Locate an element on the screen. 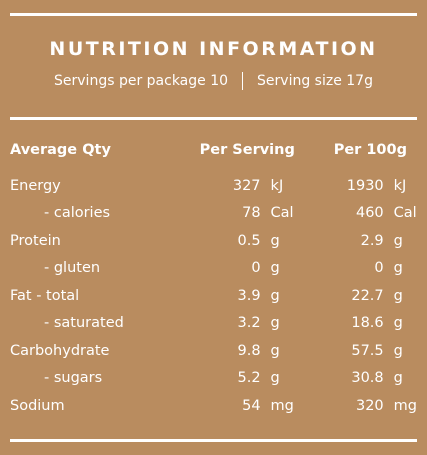 This screenshot has width=427, height=455. serving-info-separator is located at coordinates (243, 81).